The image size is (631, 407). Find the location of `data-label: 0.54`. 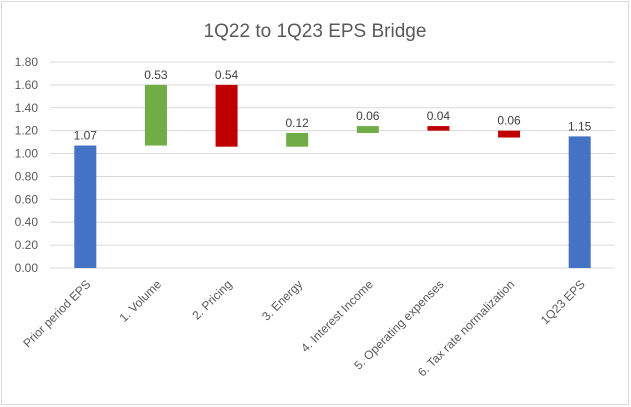

data-label: 0.54 is located at coordinates (227, 75).